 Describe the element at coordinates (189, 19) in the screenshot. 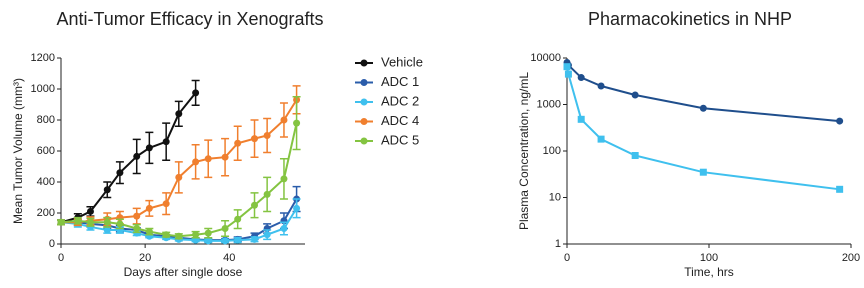

I see `chart-title: Anti-Tumor Efficacy in Xenografts` at that location.